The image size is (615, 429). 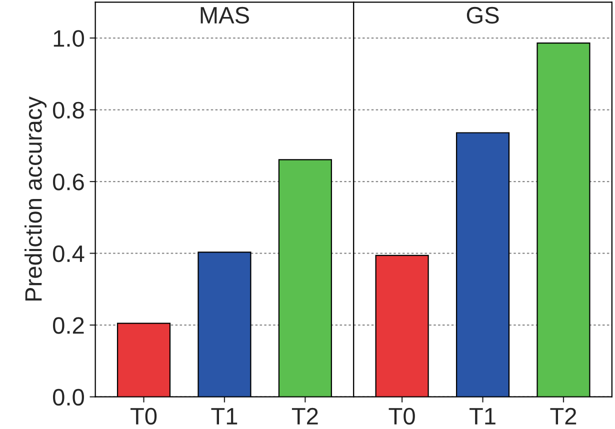 What do you see at coordinates (68, 110) in the screenshot?
I see `y-tick-label: 0.8` at bounding box center [68, 110].